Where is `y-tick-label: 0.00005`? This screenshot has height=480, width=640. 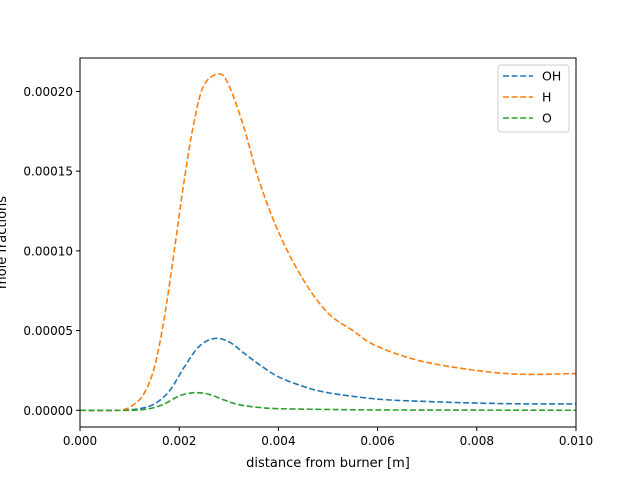 y-tick-label: 0.00005 is located at coordinates (48, 331).